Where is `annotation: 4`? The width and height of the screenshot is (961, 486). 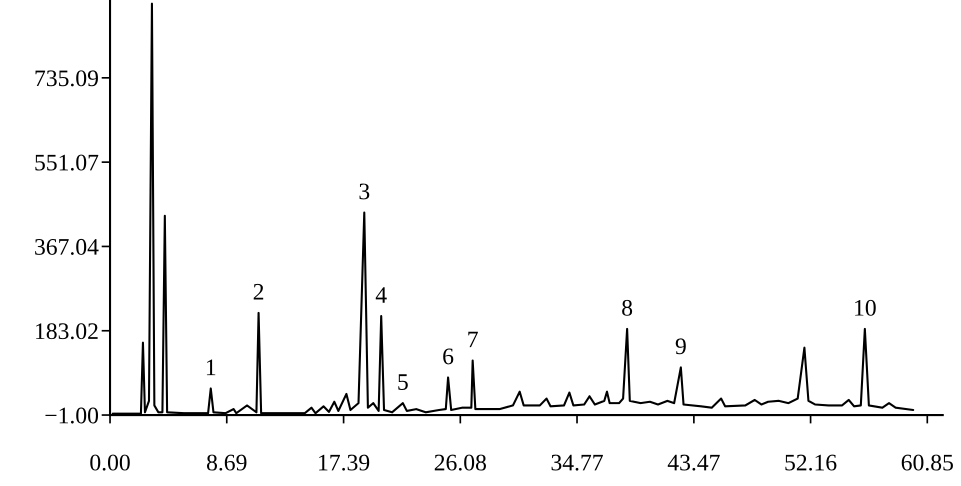
annotation: 4 is located at coordinates (381, 295).